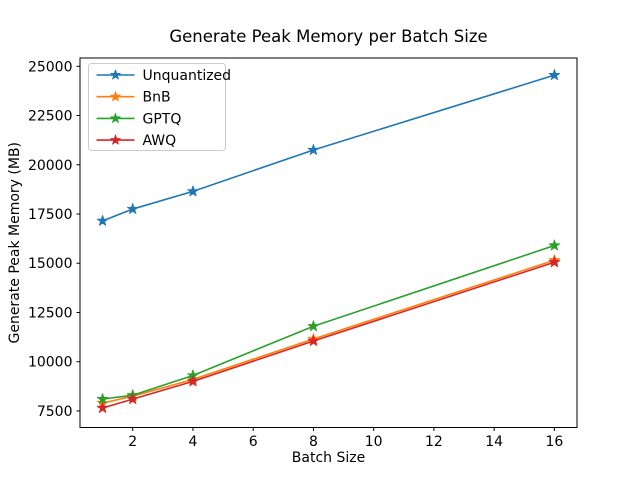 This screenshot has width=640, height=480. What do you see at coordinates (50, 215) in the screenshot?
I see `y-tick-label: 17500` at bounding box center [50, 215].